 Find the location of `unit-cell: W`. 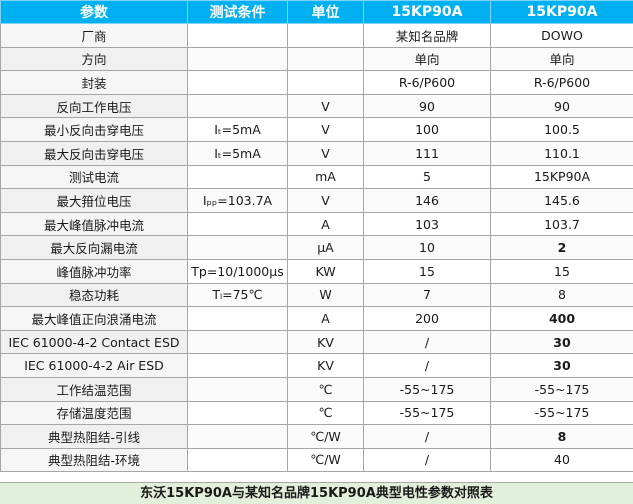

unit-cell: W is located at coordinates (326, 295).